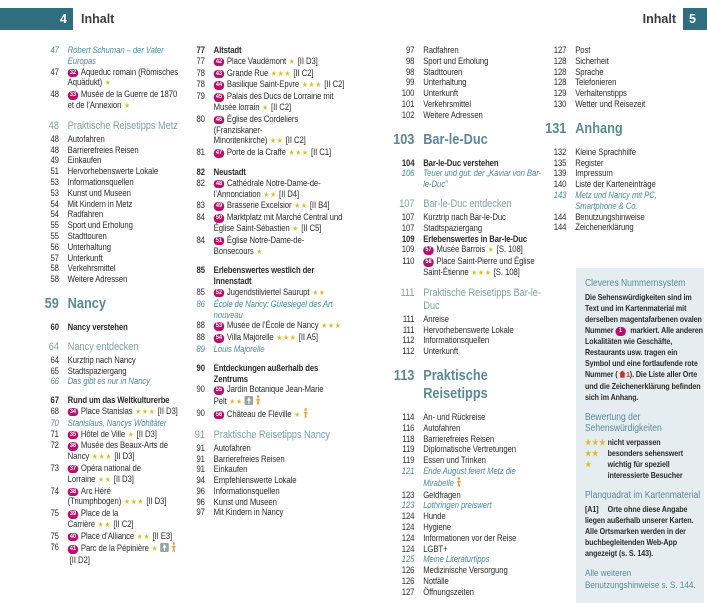  What do you see at coordinates (617, 227) in the screenshot?
I see `toc-entry: 144 Zeichenerklärung` at bounding box center [617, 227].